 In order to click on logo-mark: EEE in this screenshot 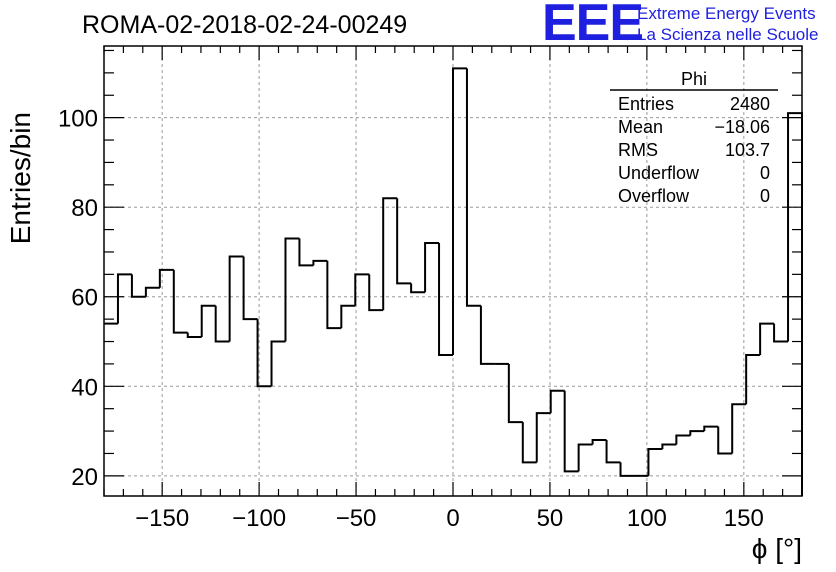, I will do `click(592, 26)`.